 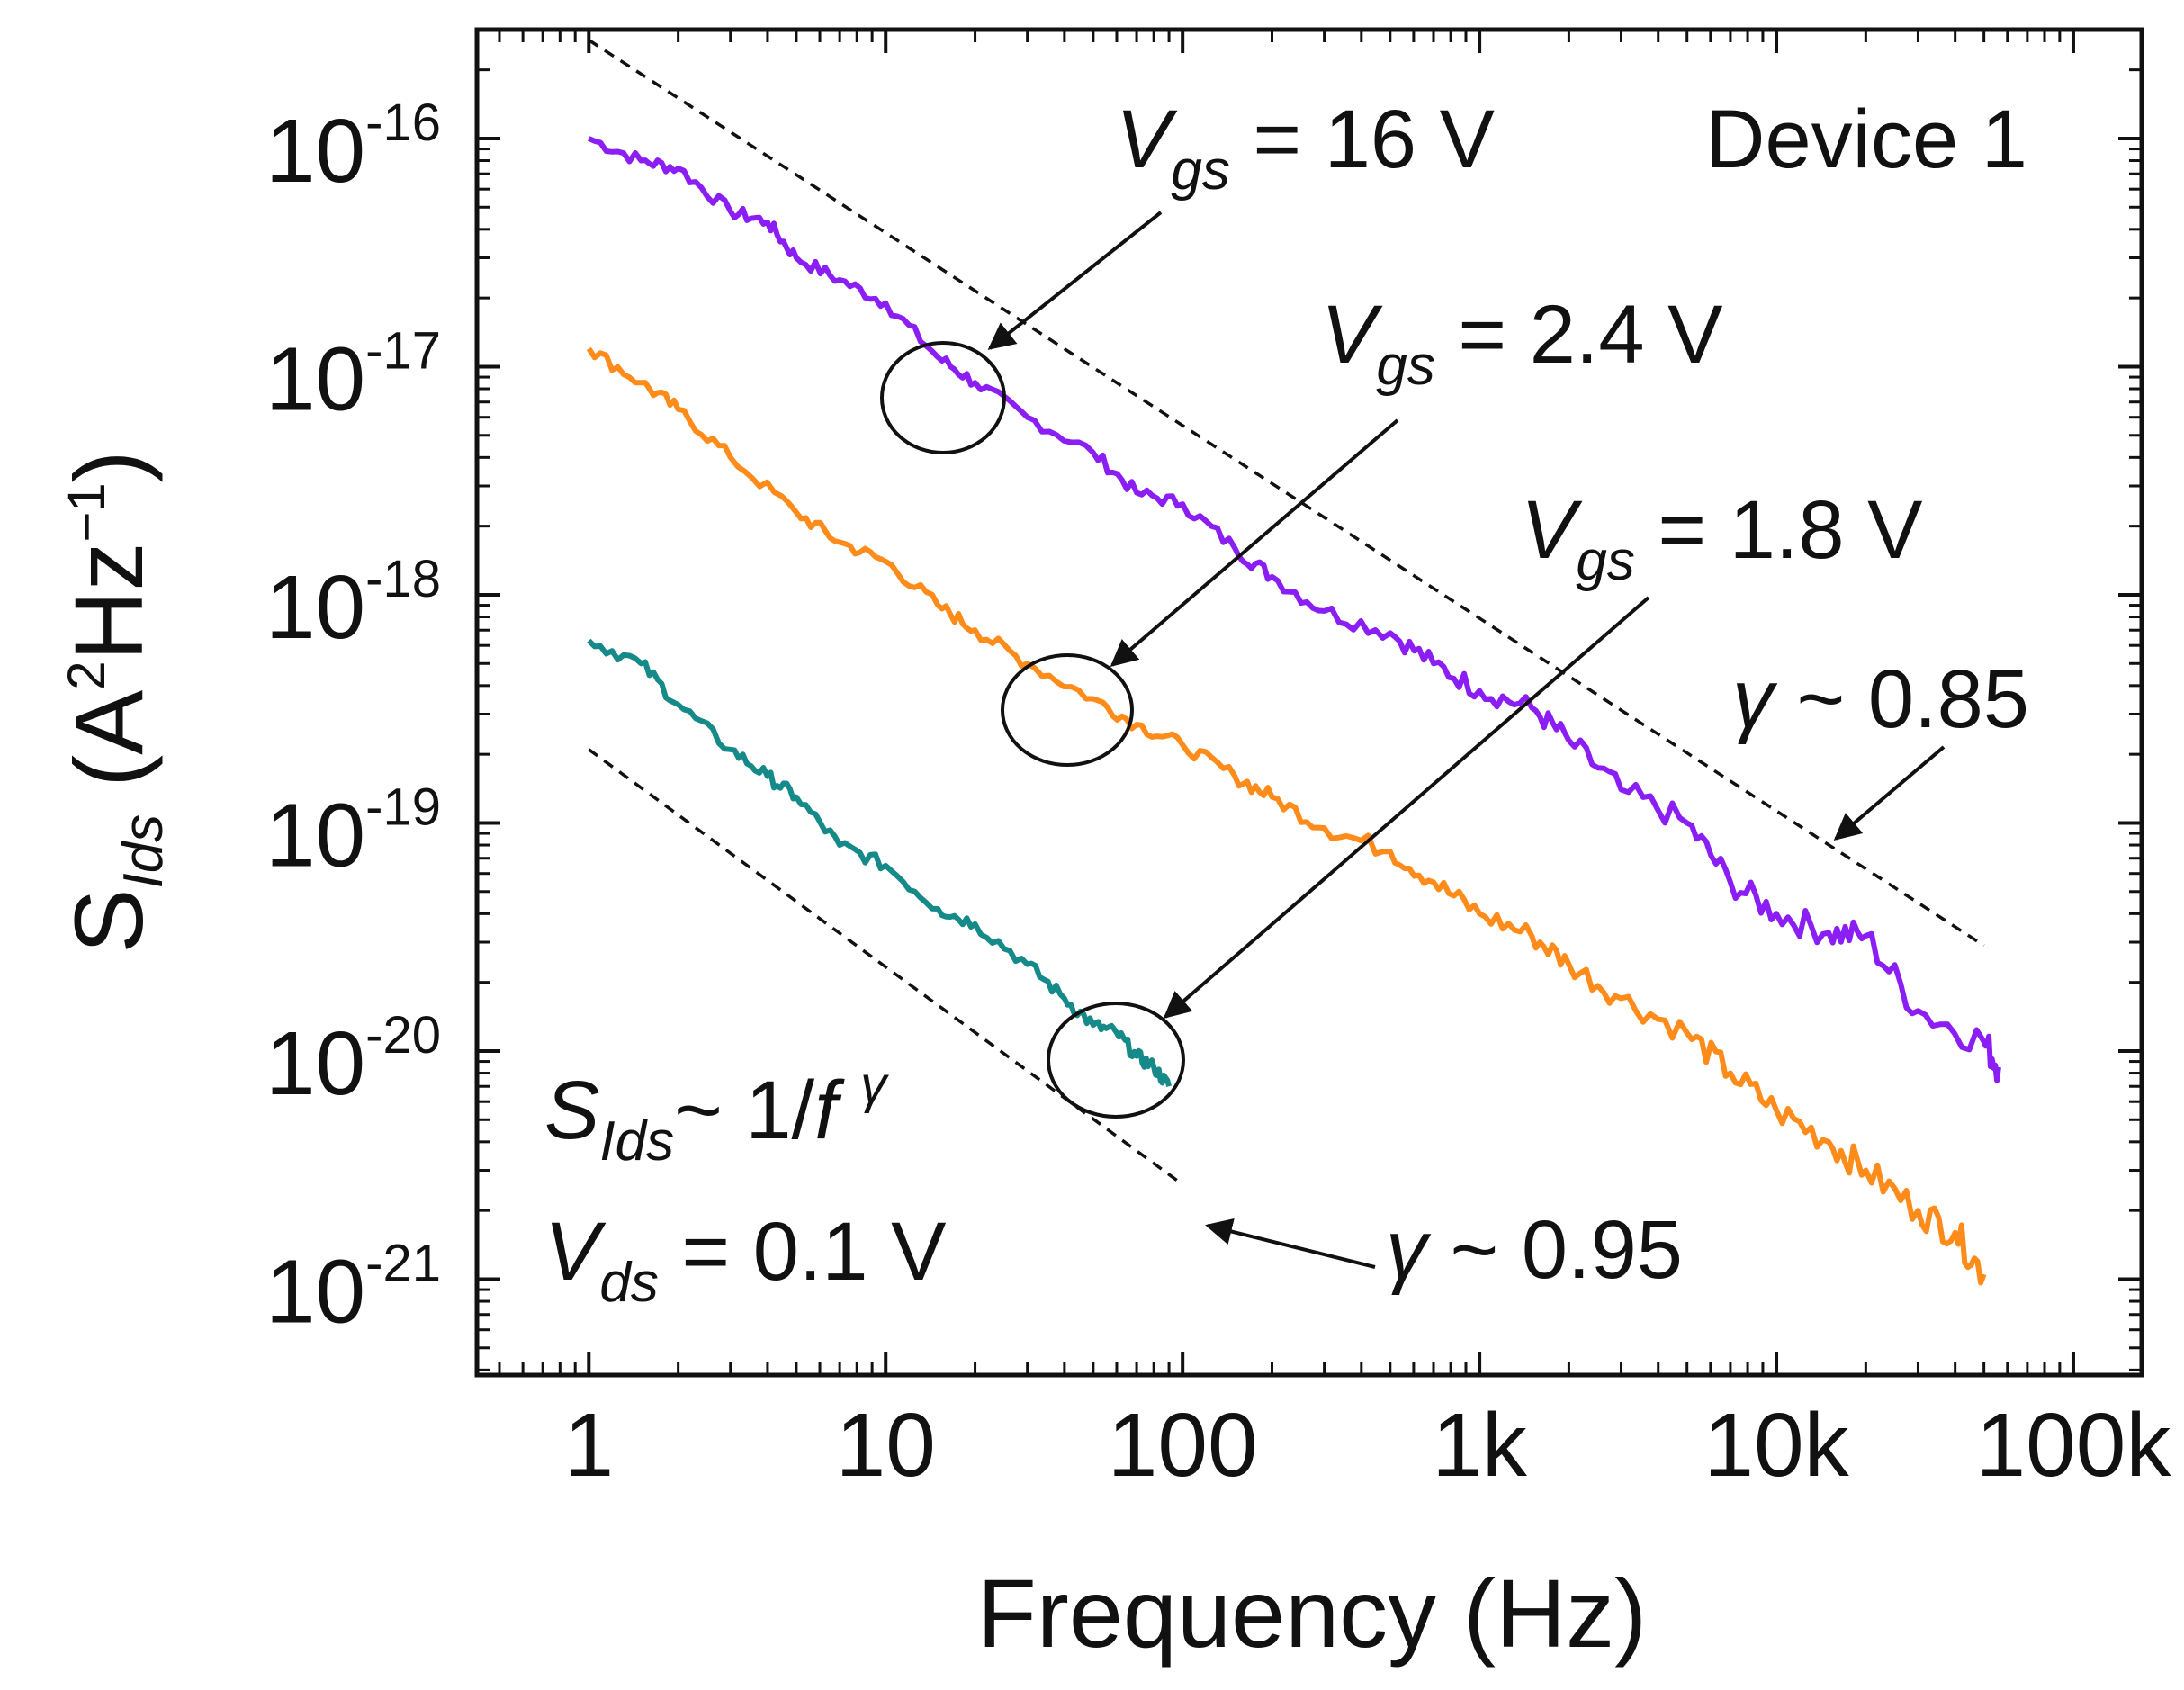 I want to click on vds-label: Vds = 0.1 V, so click(x=746, y=1260).